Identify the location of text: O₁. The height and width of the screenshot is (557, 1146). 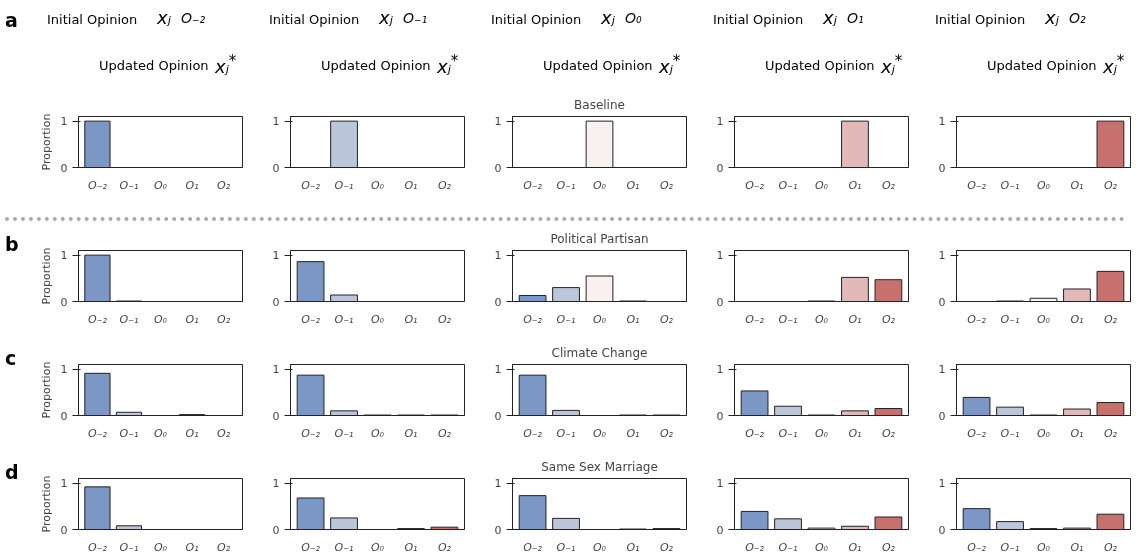
(855, 18).